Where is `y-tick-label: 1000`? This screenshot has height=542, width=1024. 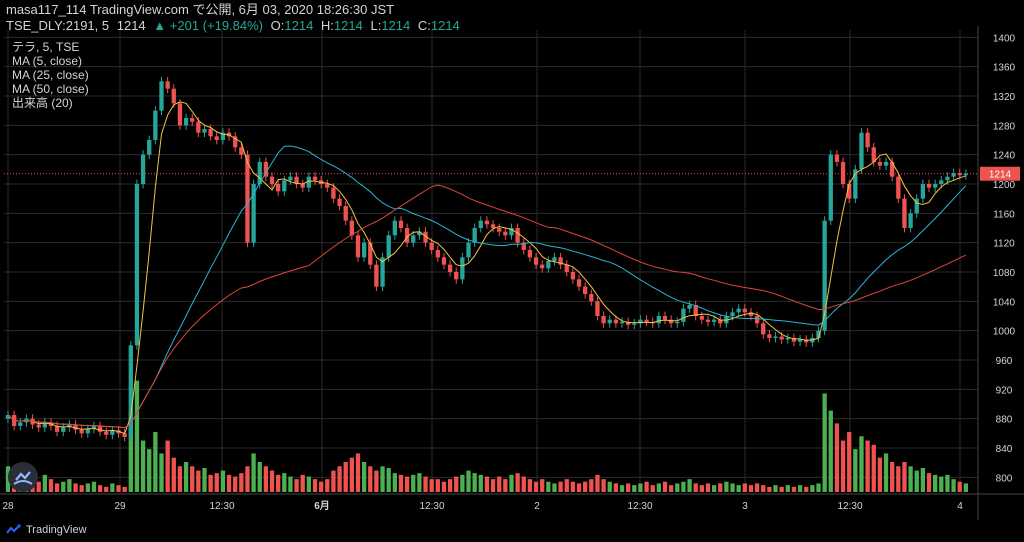 y-tick-label: 1000 is located at coordinates (1004, 332).